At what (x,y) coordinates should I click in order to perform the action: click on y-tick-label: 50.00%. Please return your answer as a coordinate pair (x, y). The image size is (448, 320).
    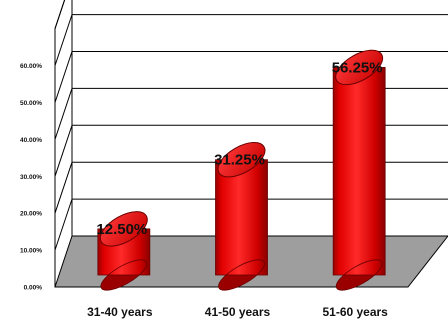
    Looking at the image, I should click on (31, 103).